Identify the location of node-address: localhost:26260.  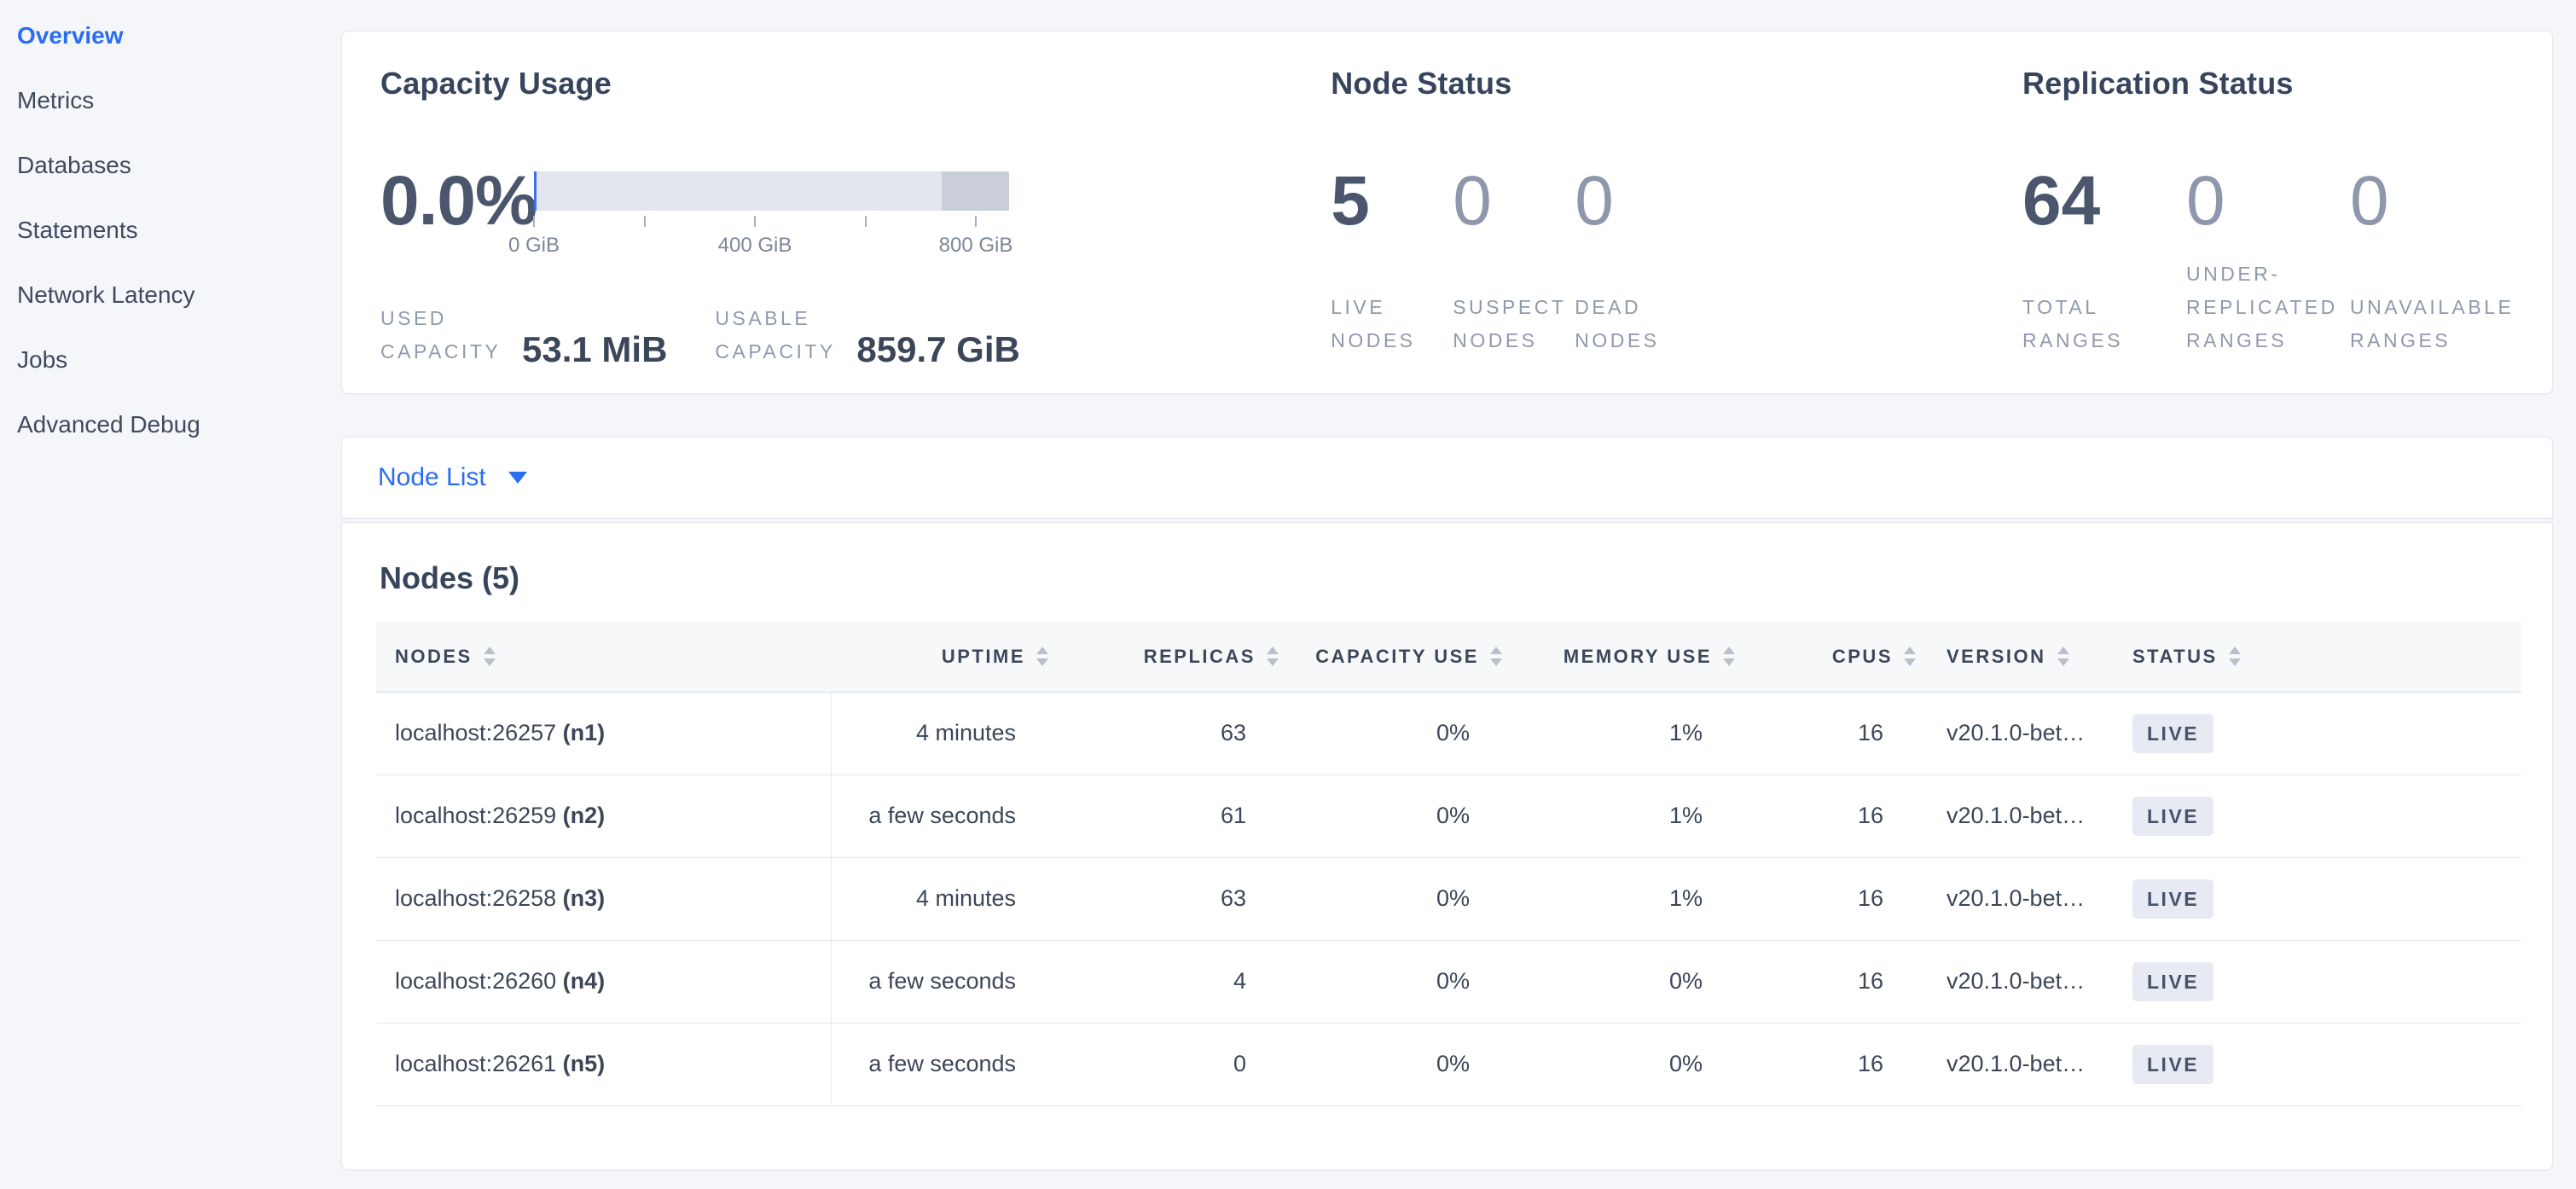
(476, 981).